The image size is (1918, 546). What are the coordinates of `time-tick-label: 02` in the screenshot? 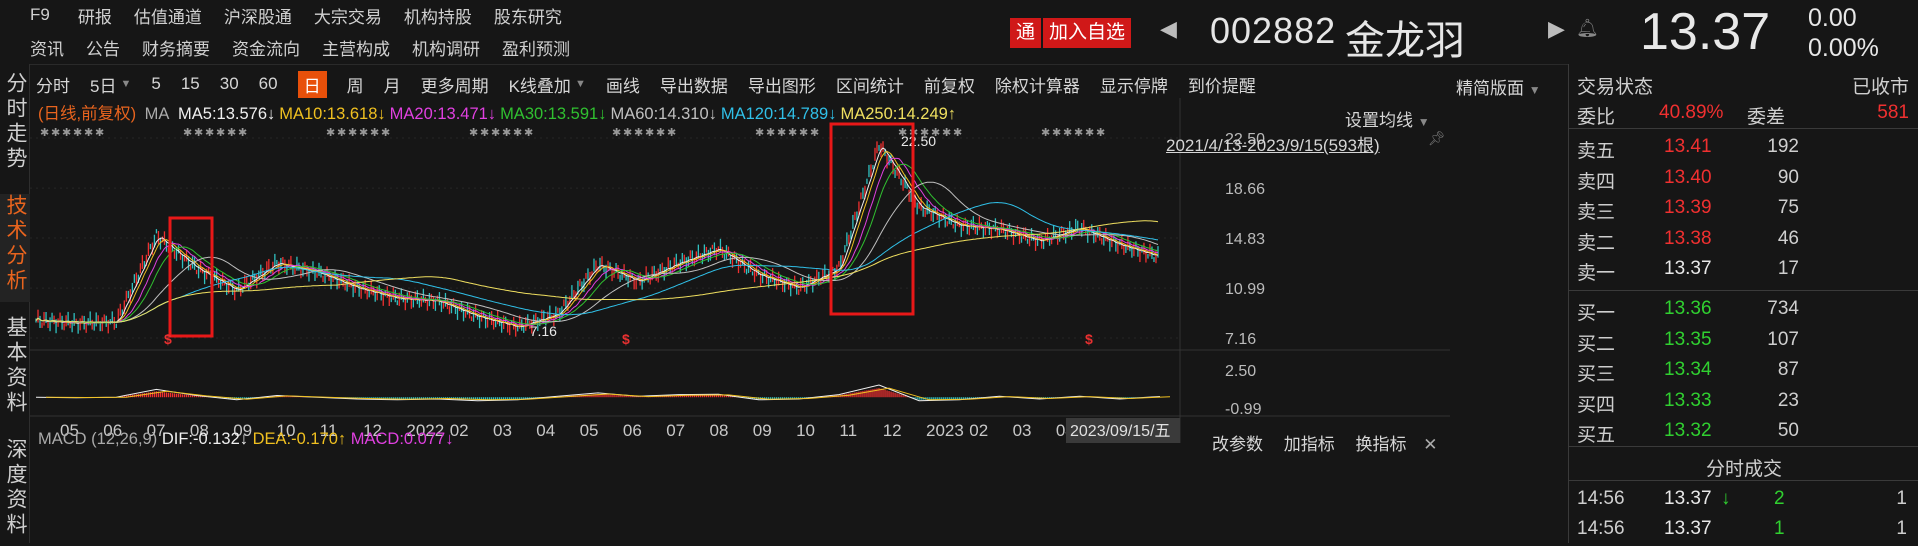 It's located at (978, 430).